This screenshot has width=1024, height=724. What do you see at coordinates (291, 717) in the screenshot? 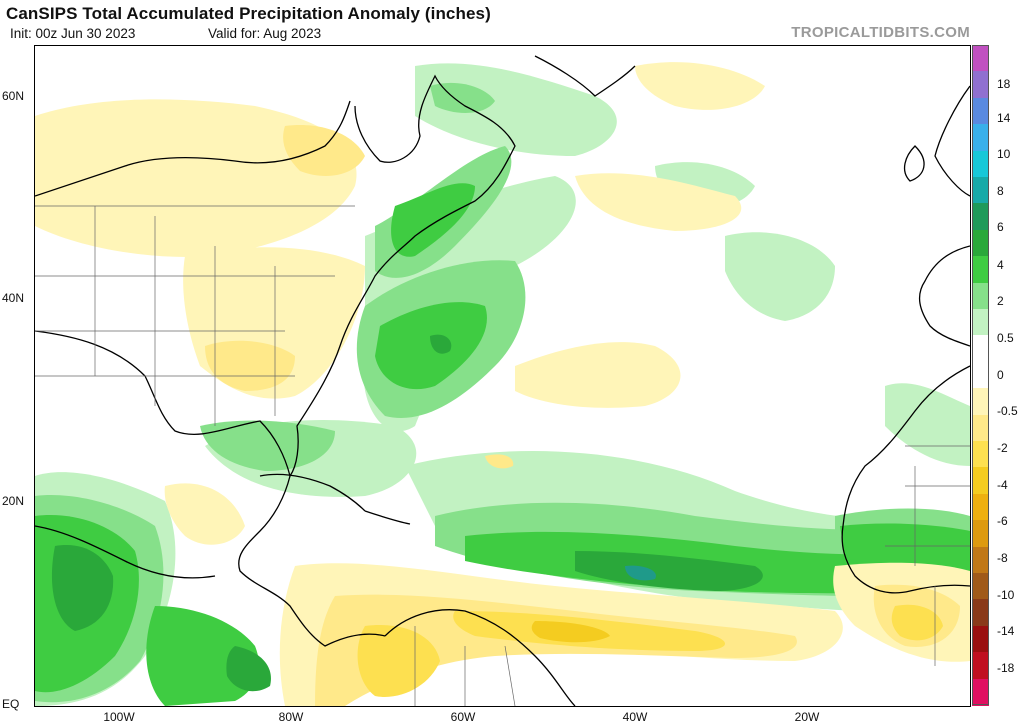
I see `lon-label-80w: 80W` at bounding box center [291, 717].